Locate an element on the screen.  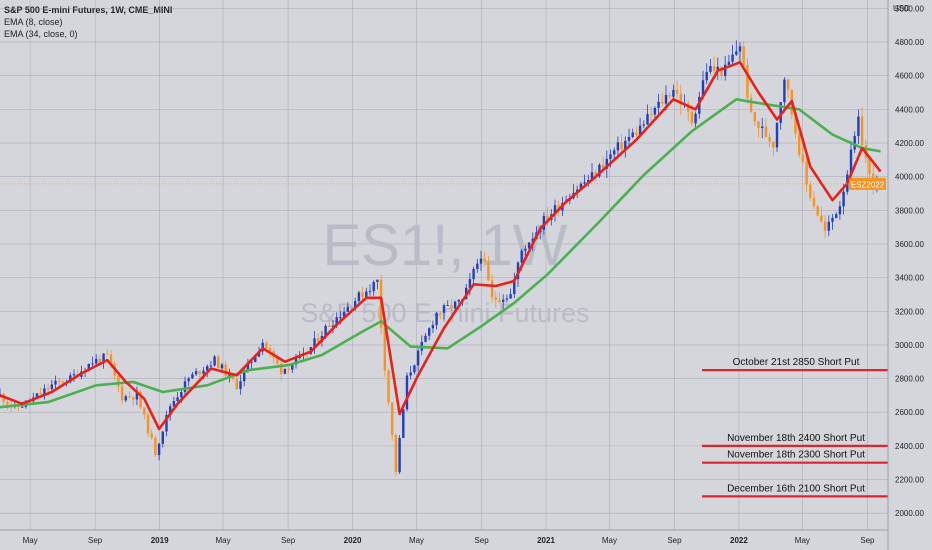
y-tick-label: 4600.00 is located at coordinates (909, 76).